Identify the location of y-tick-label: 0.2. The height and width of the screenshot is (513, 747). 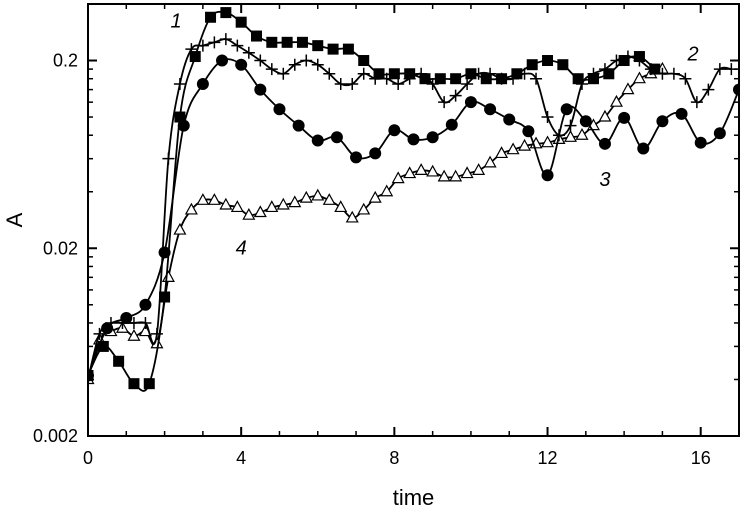
(65, 61).